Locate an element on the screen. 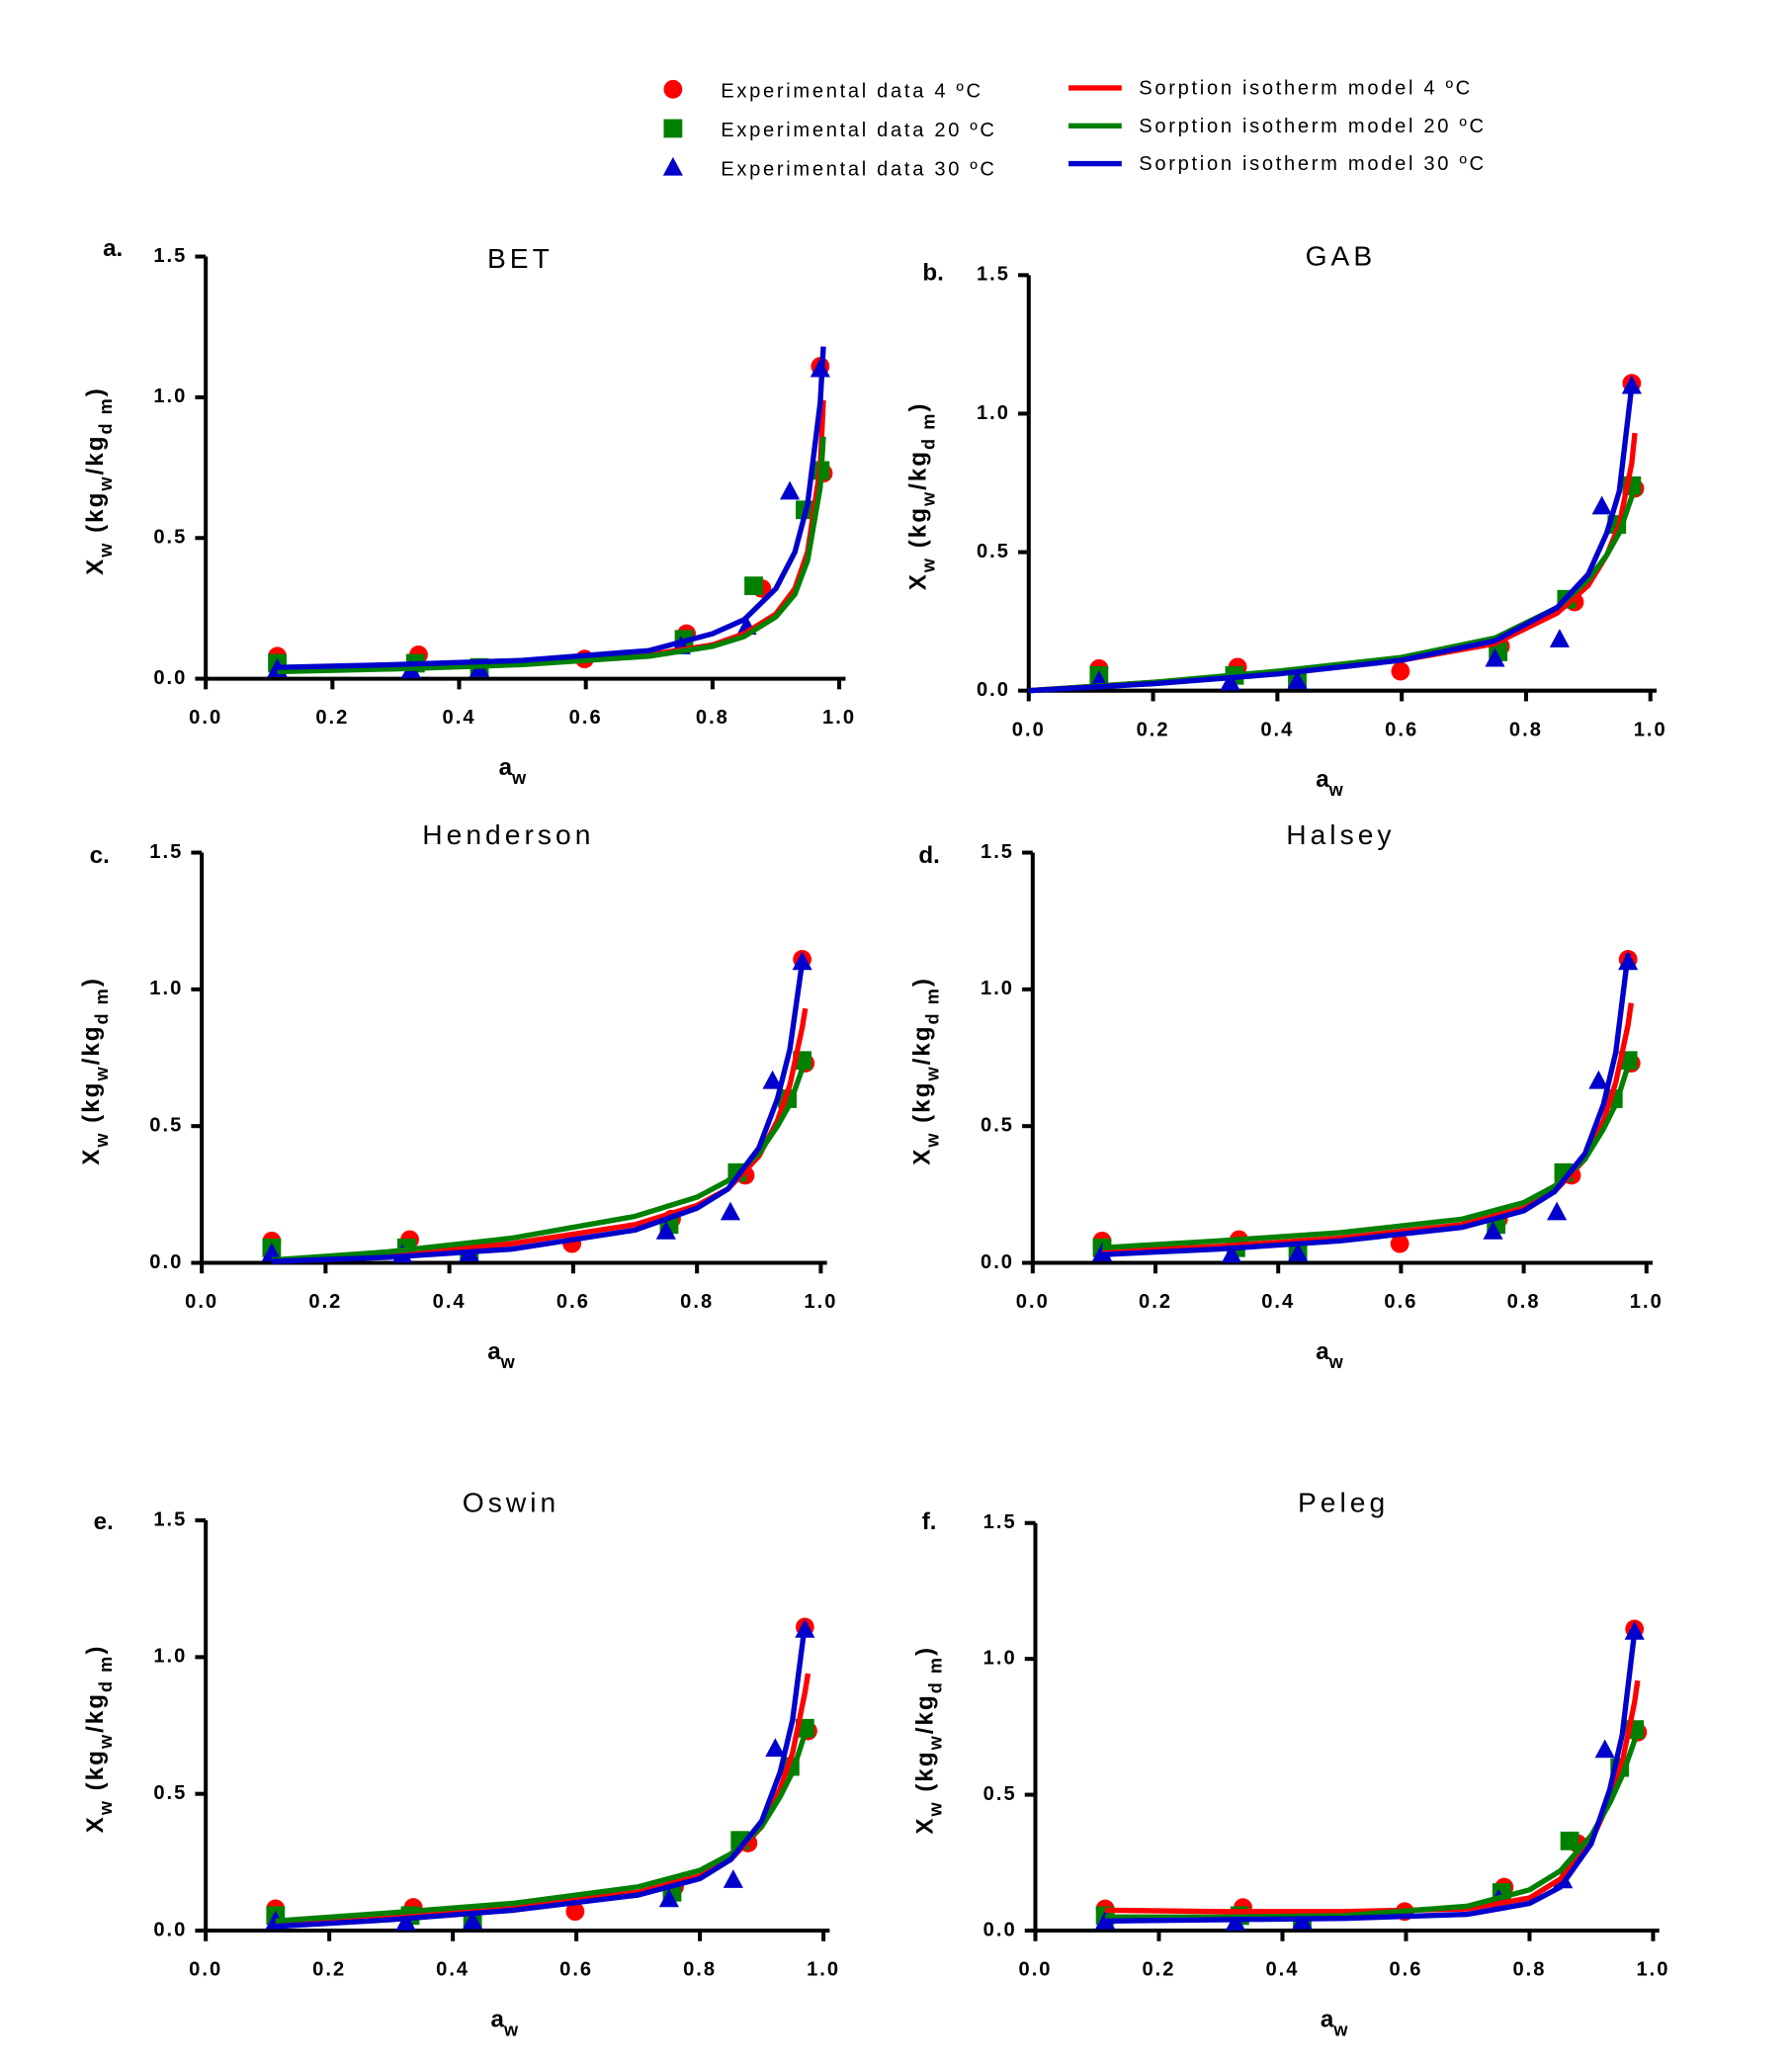 This screenshot has height=2065, width=1792. panel-label: f. is located at coordinates (929, 1521).